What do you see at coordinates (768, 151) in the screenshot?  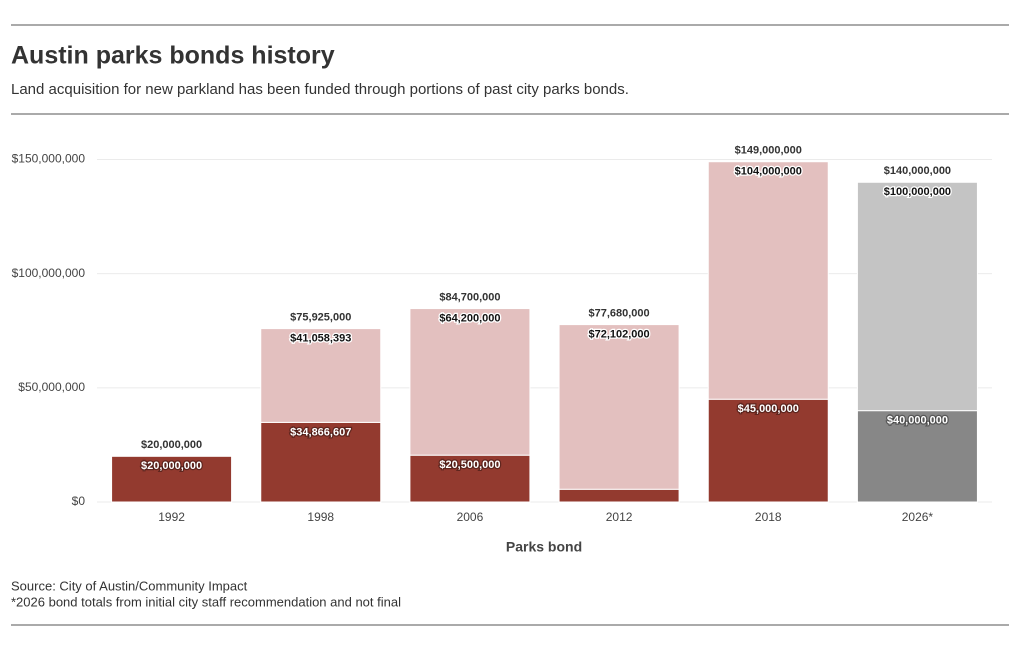 I see `total-label: $149,000,000` at bounding box center [768, 151].